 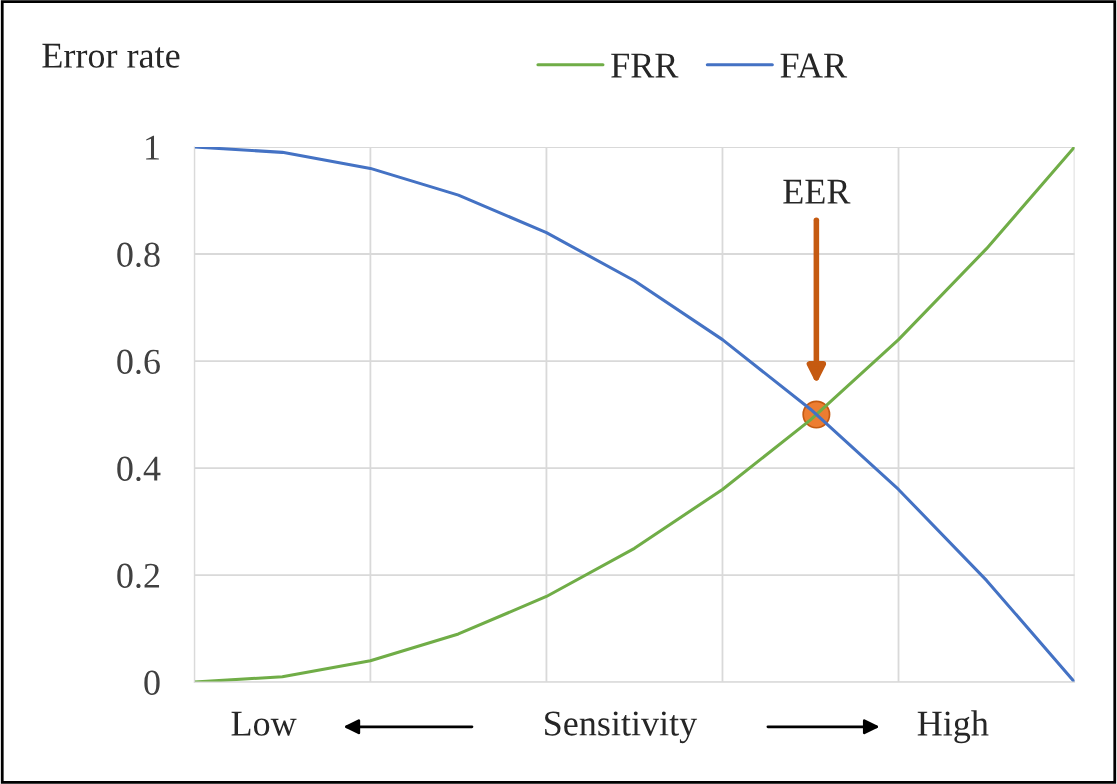 I want to click on y-tick-label: 0.8, so click(x=138, y=255).